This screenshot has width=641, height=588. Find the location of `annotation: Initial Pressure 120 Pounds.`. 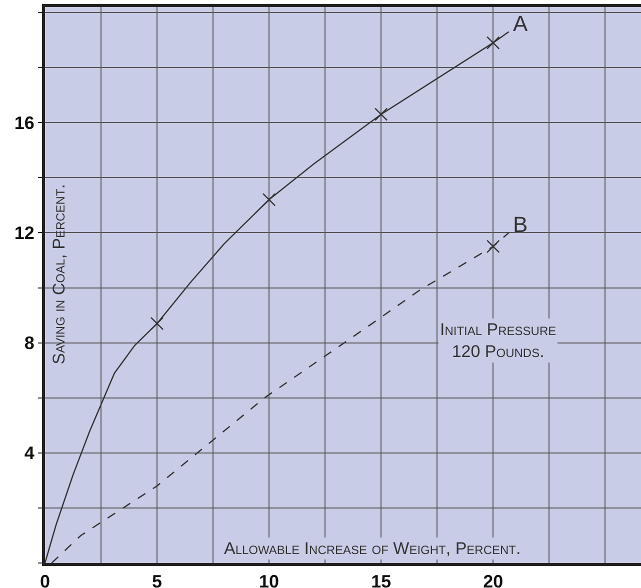

annotation: Initial Pressure 120 Pounds. is located at coordinates (498, 341).